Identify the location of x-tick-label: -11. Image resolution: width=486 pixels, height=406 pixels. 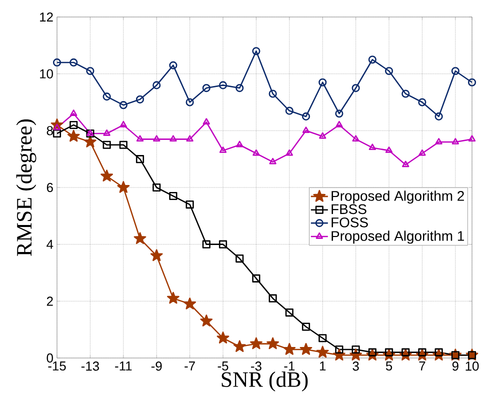
(123, 366).